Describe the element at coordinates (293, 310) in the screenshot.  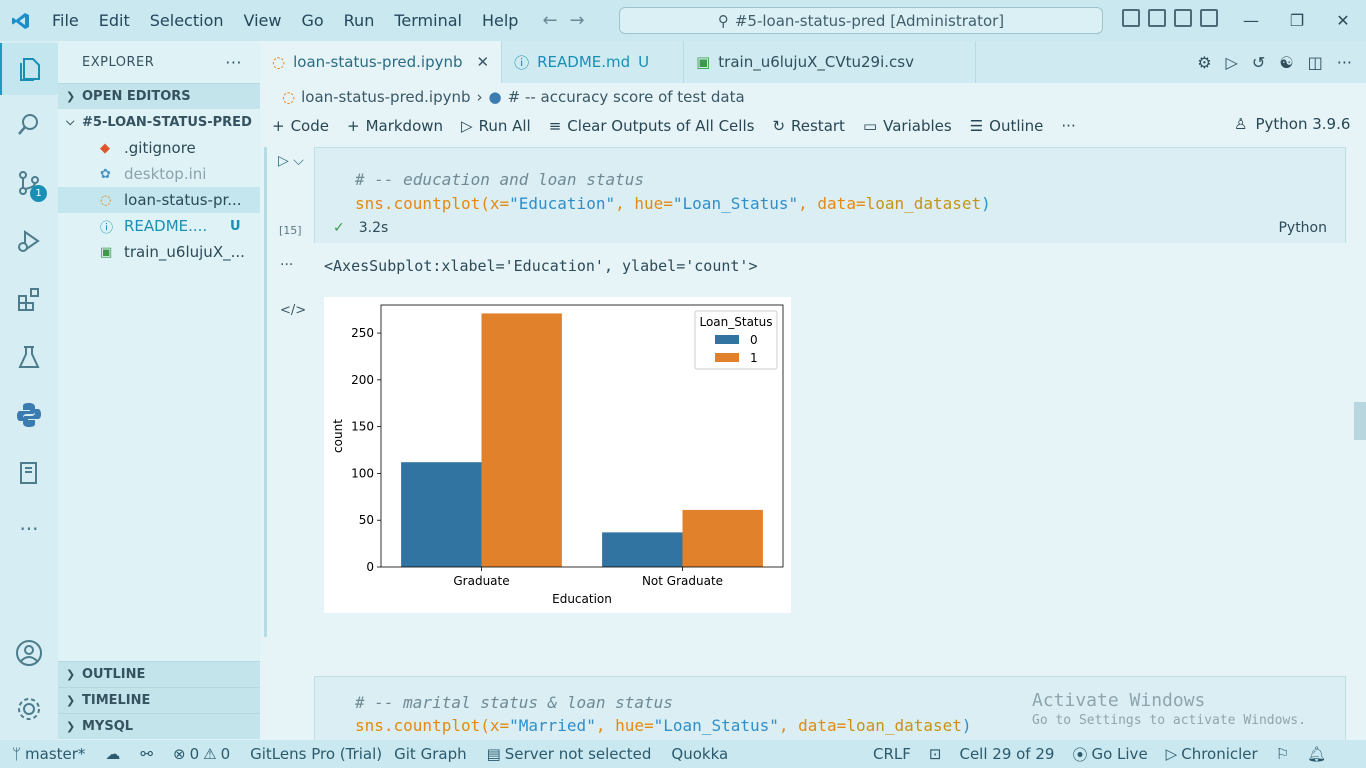
I see `output-mime-icon: </>` at that location.